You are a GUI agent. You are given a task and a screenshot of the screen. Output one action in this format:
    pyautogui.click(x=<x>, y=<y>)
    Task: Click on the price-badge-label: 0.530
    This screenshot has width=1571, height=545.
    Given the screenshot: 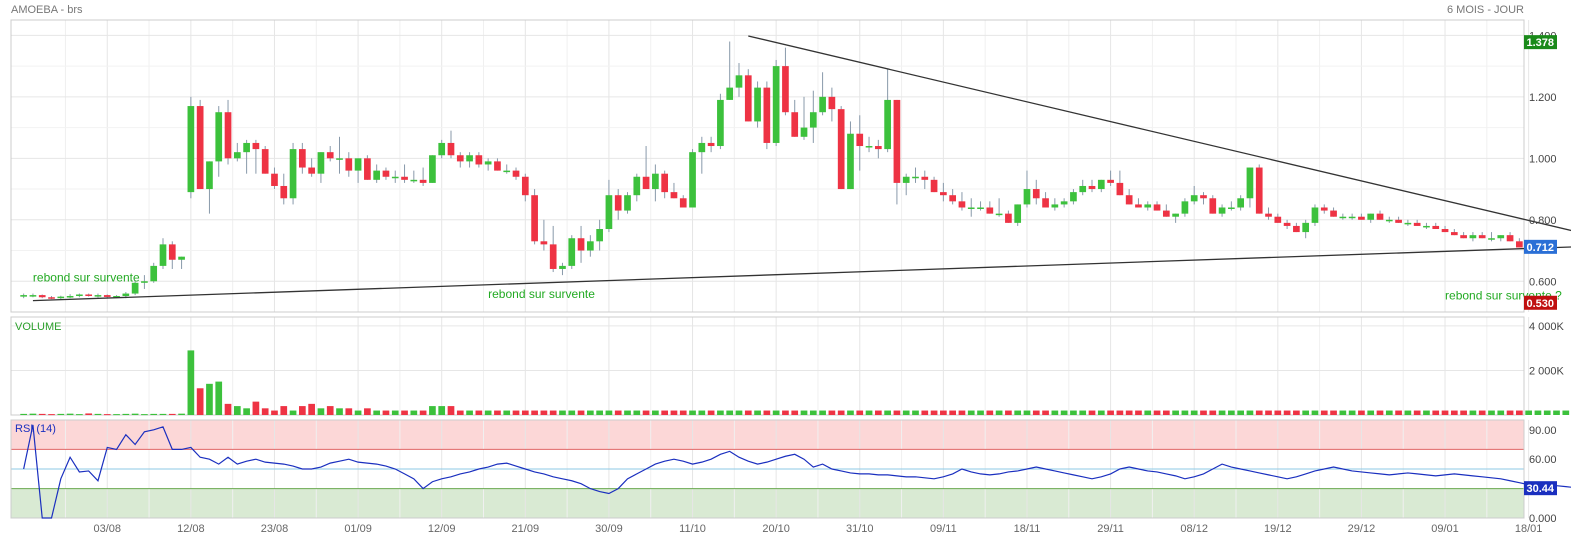 What is the action you would take?
    pyautogui.click(x=1540, y=304)
    